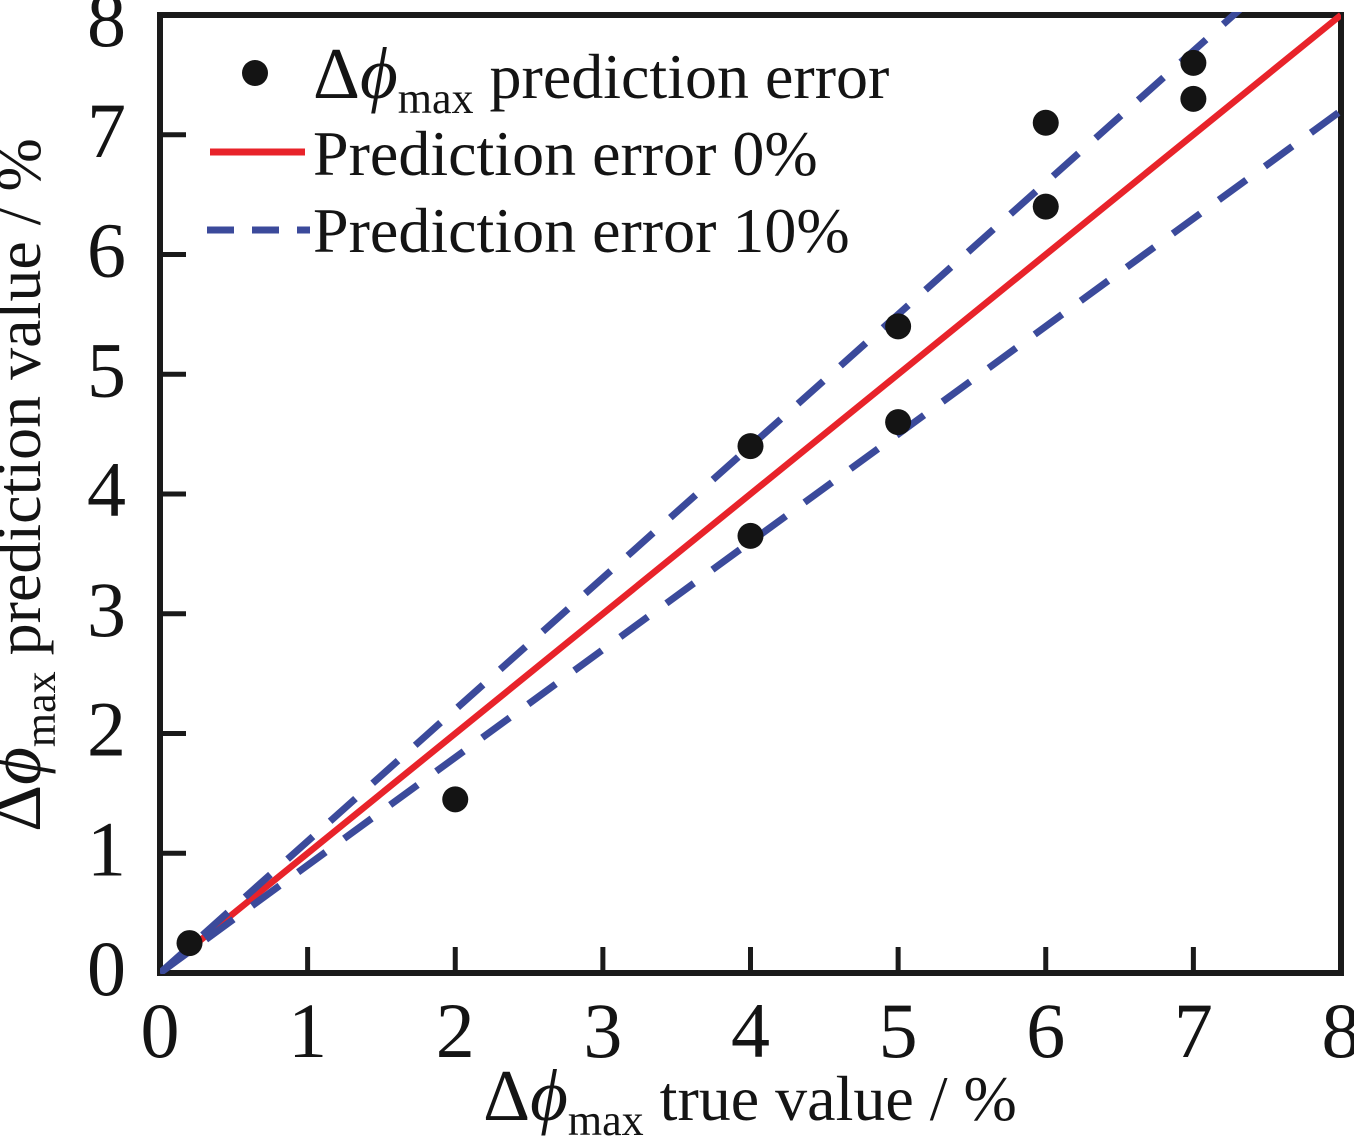  I want to click on y-tick-label: 1, so click(106, 848).